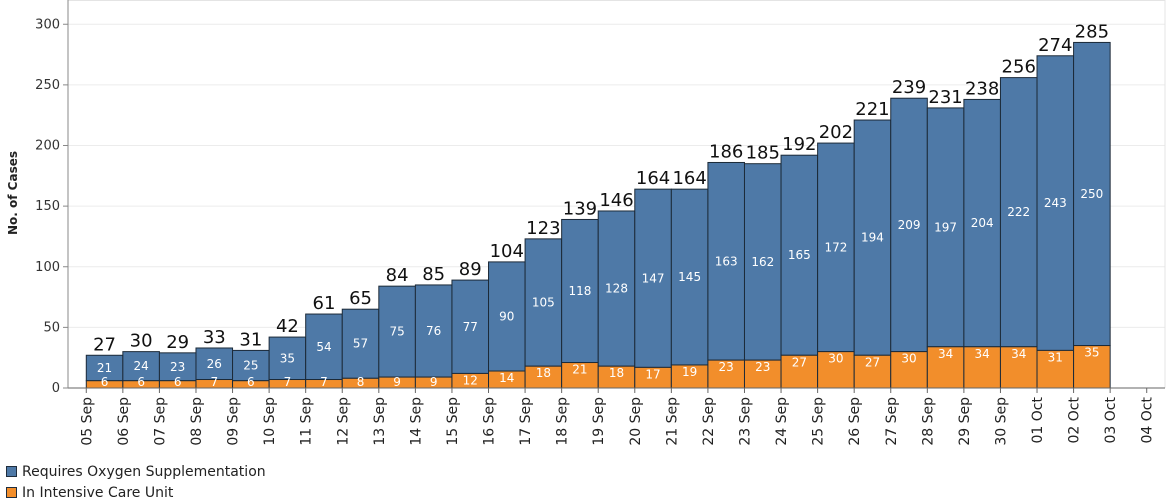  What do you see at coordinates (343, 421) in the screenshot?
I see `x-tick-label: 12 Sep` at bounding box center [343, 421].